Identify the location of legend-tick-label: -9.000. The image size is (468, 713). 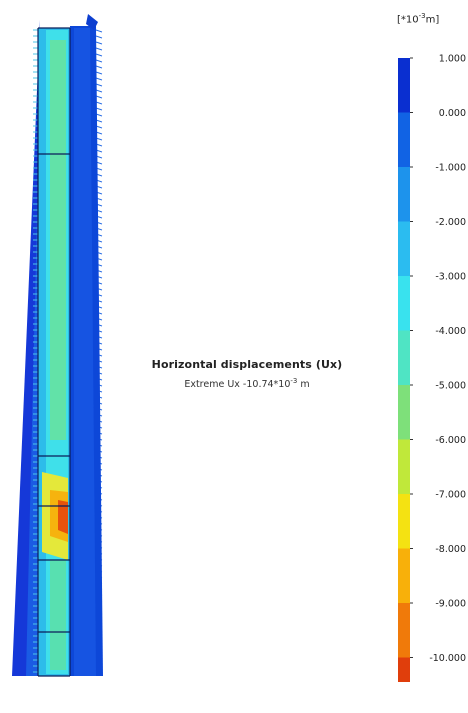
(450, 604).